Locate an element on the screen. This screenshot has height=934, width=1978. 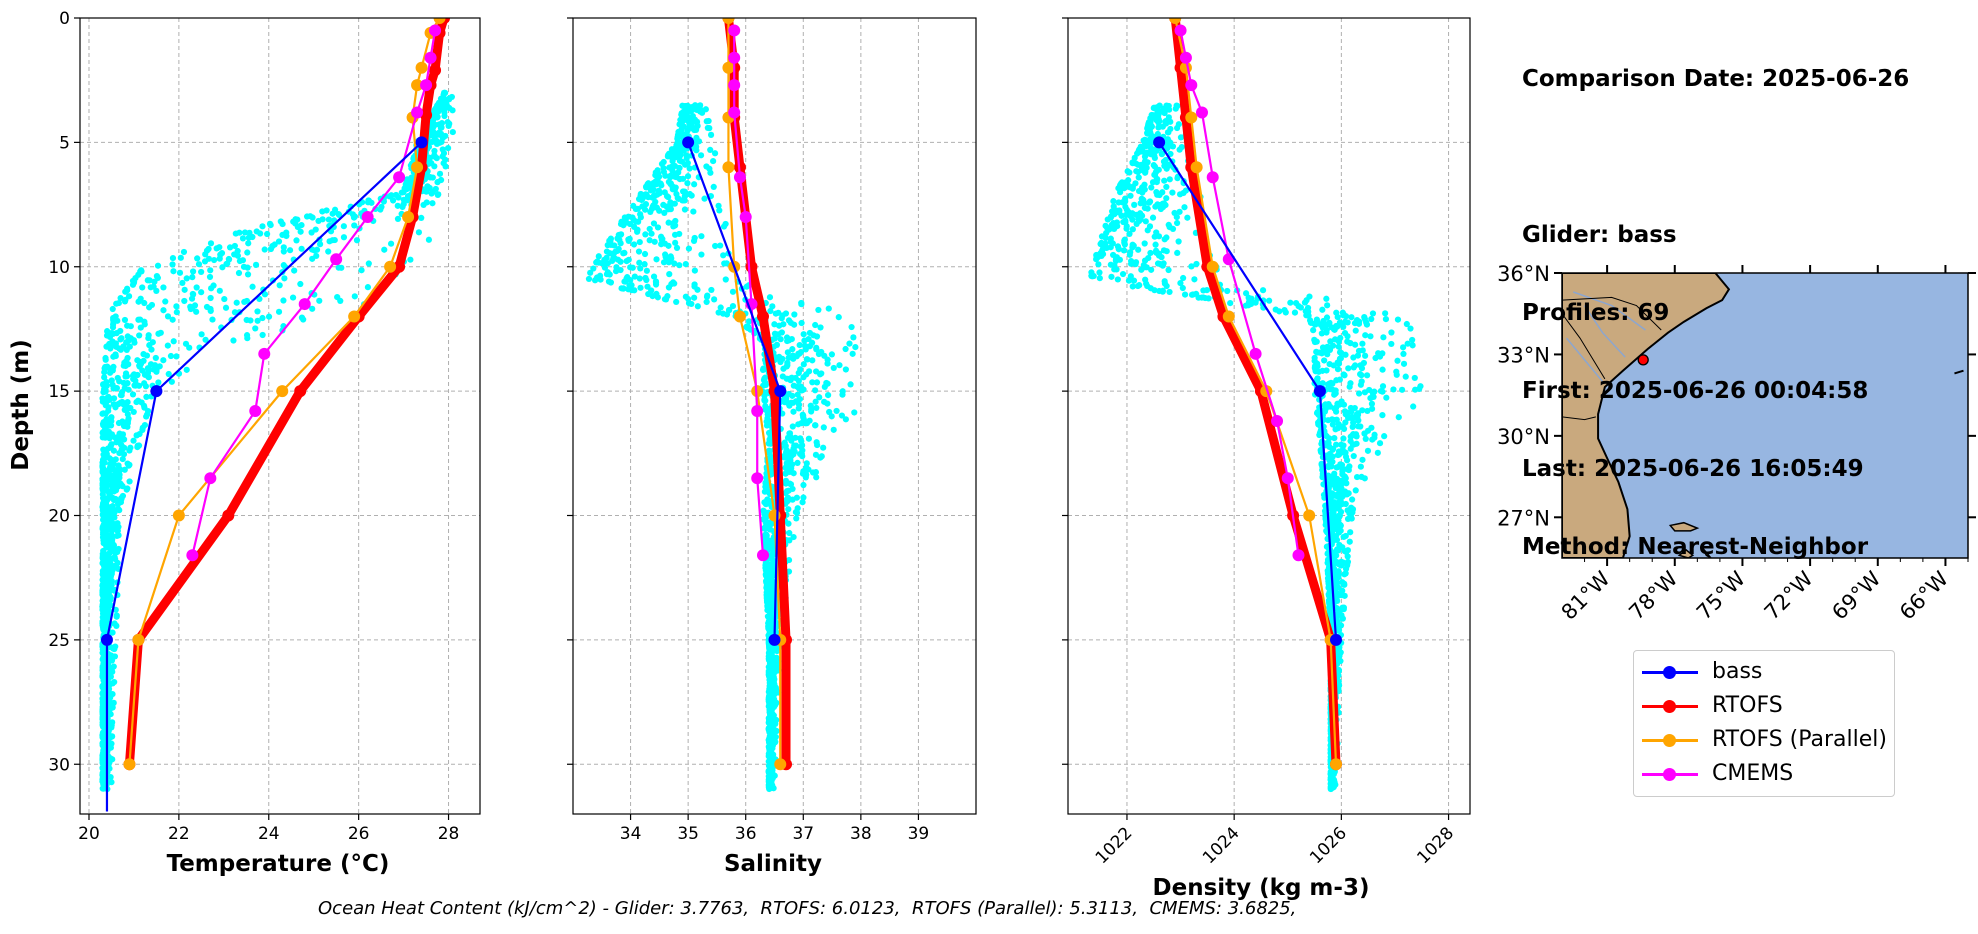
river is located at coordinates (1584, 360).